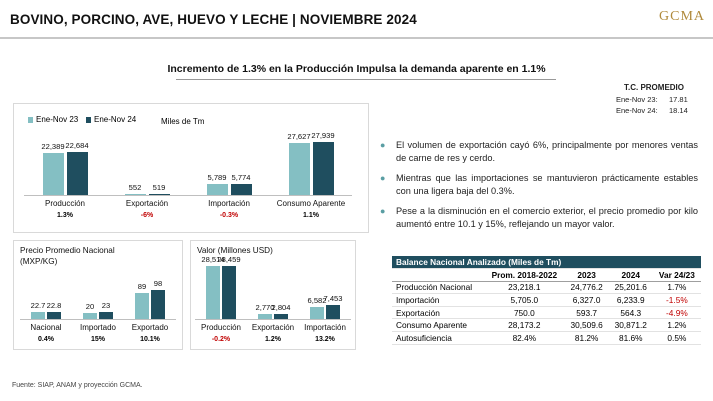 This screenshot has width=713, height=401. What do you see at coordinates (106, 306) in the screenshot?
I see `bar-value-label: 23` at bounding box center [106, 306].